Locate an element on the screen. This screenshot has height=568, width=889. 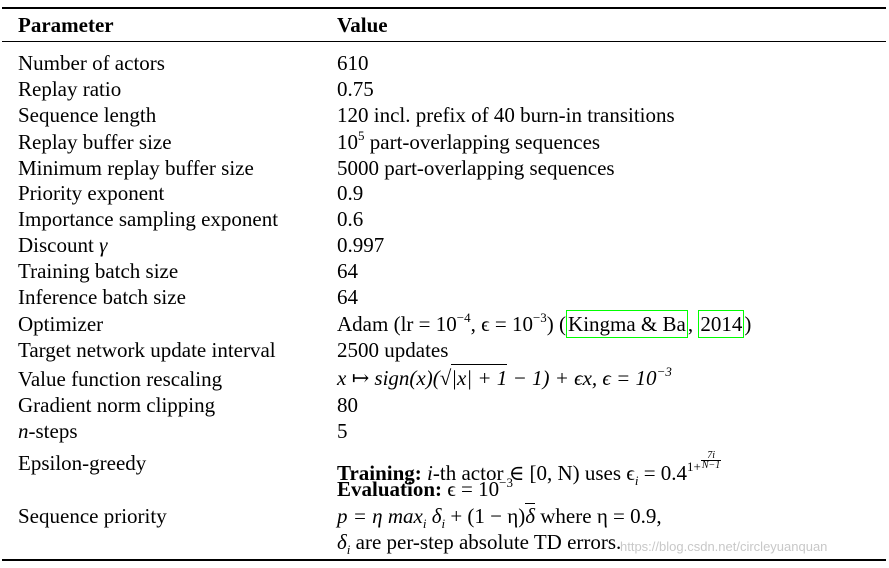
watermark: https://blog.csdn.net/circleyuanquan is located at coordinates (724, 546).